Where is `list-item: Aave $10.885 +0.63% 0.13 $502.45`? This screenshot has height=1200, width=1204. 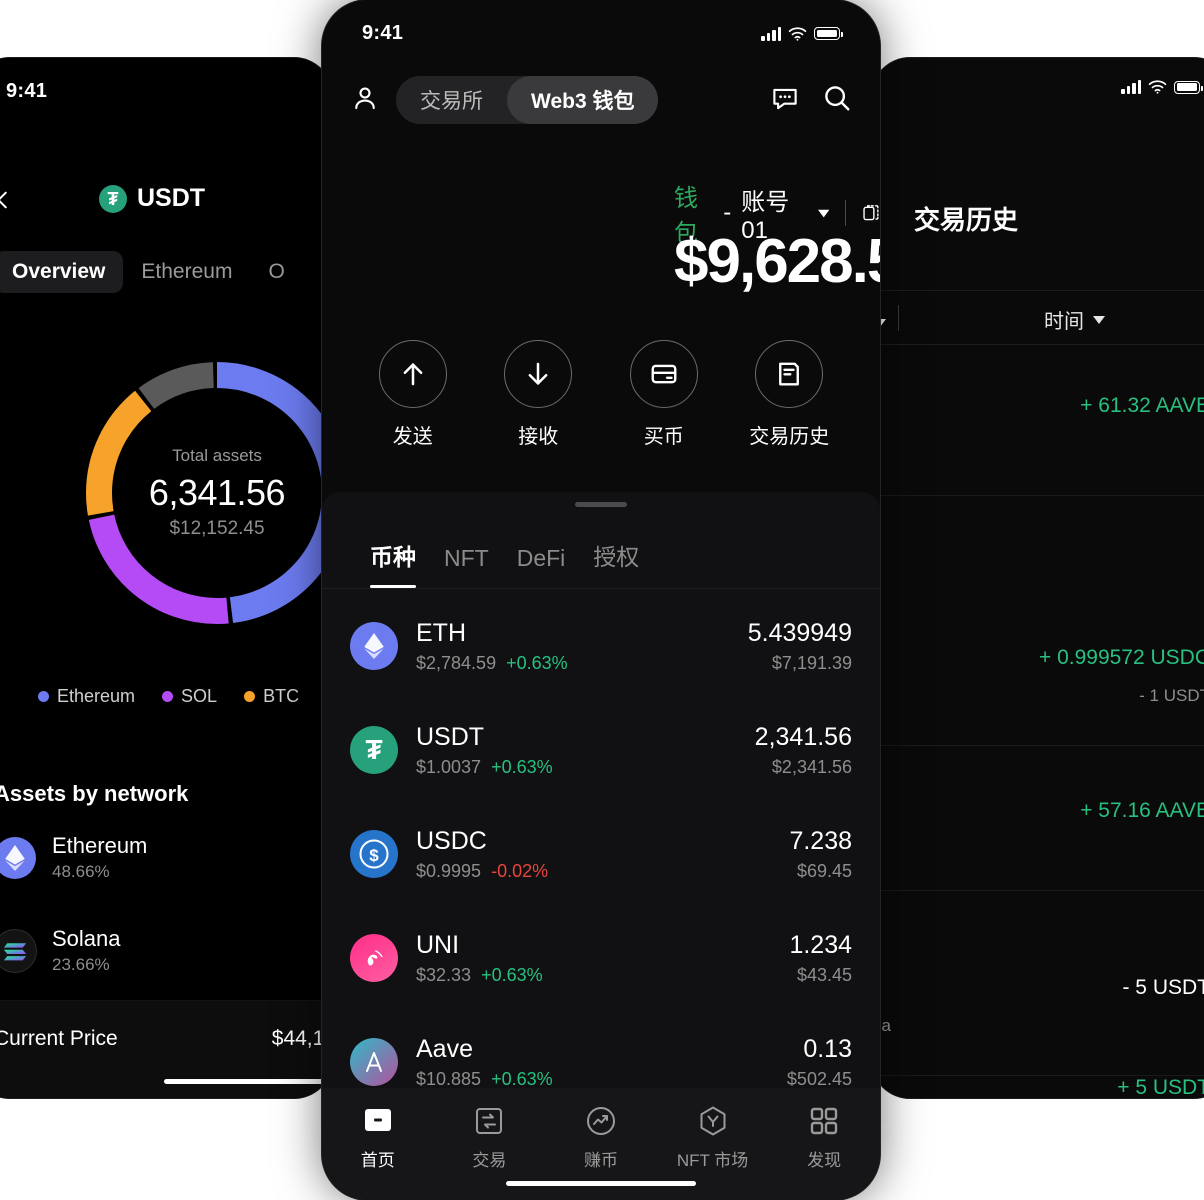
list-item: Aave $10.885 +0.63% 0.13 $502.45 is located at coordinates (601, 1062).